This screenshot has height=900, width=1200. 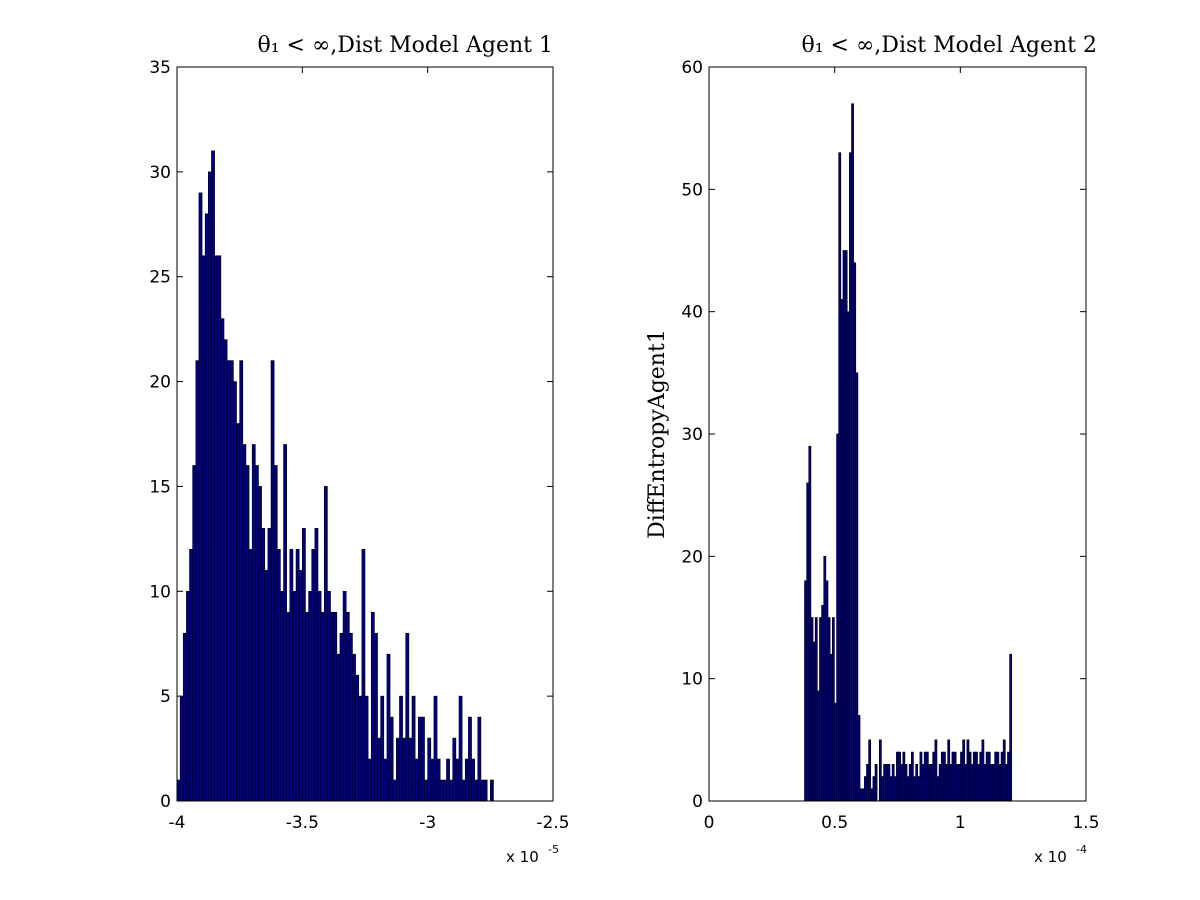 I want to click on y-tick-label-agent-1-0: 0, so click(x=165, y=802).